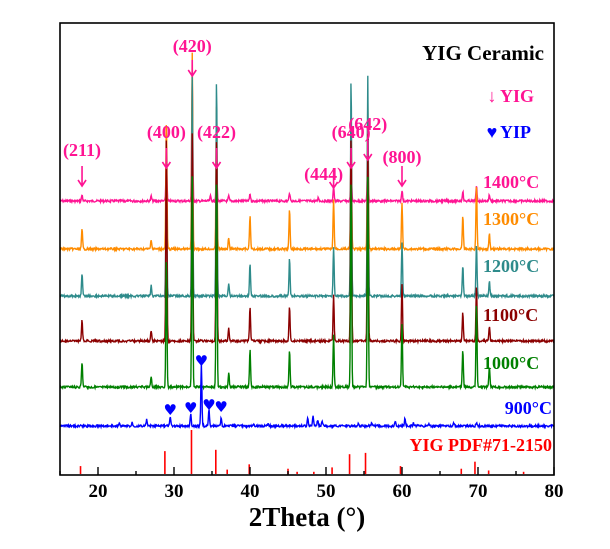  I want to click on trace-label-1200c: 1200°C, so click(511, 266).